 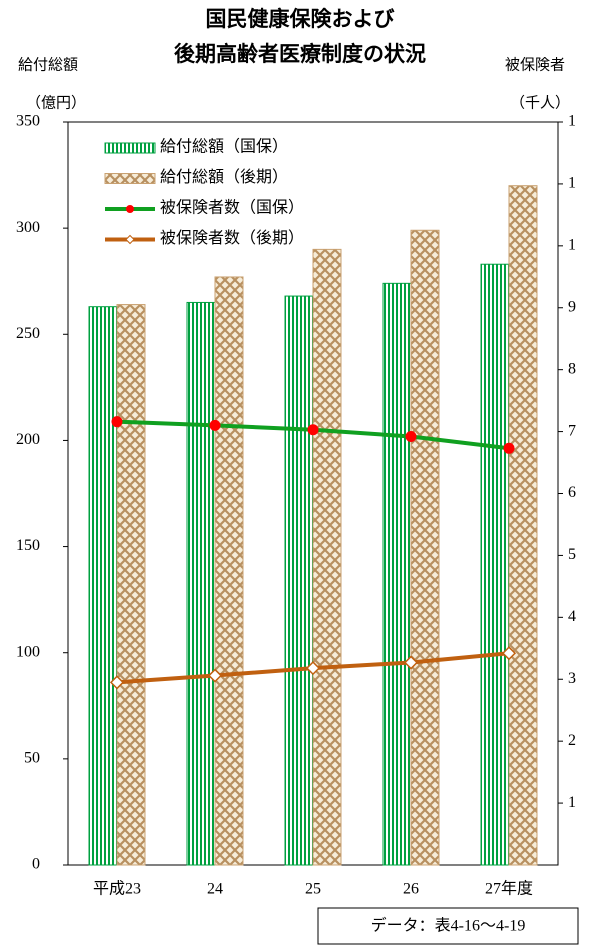 What do you see at coordinates (28, 439) in the screenshot?
I see `y-tick-label: 200` at bounding box center [28, 439].